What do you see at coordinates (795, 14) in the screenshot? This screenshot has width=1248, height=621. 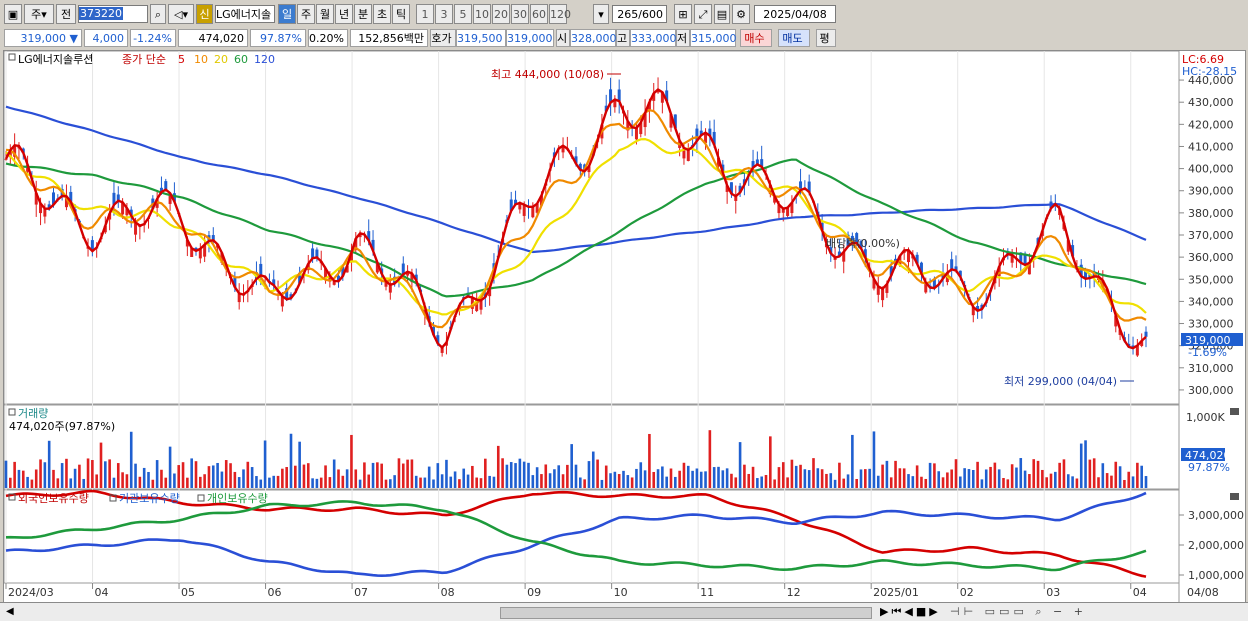 I see `date-field: 2025/04/08` at bounding box center [795, 14].